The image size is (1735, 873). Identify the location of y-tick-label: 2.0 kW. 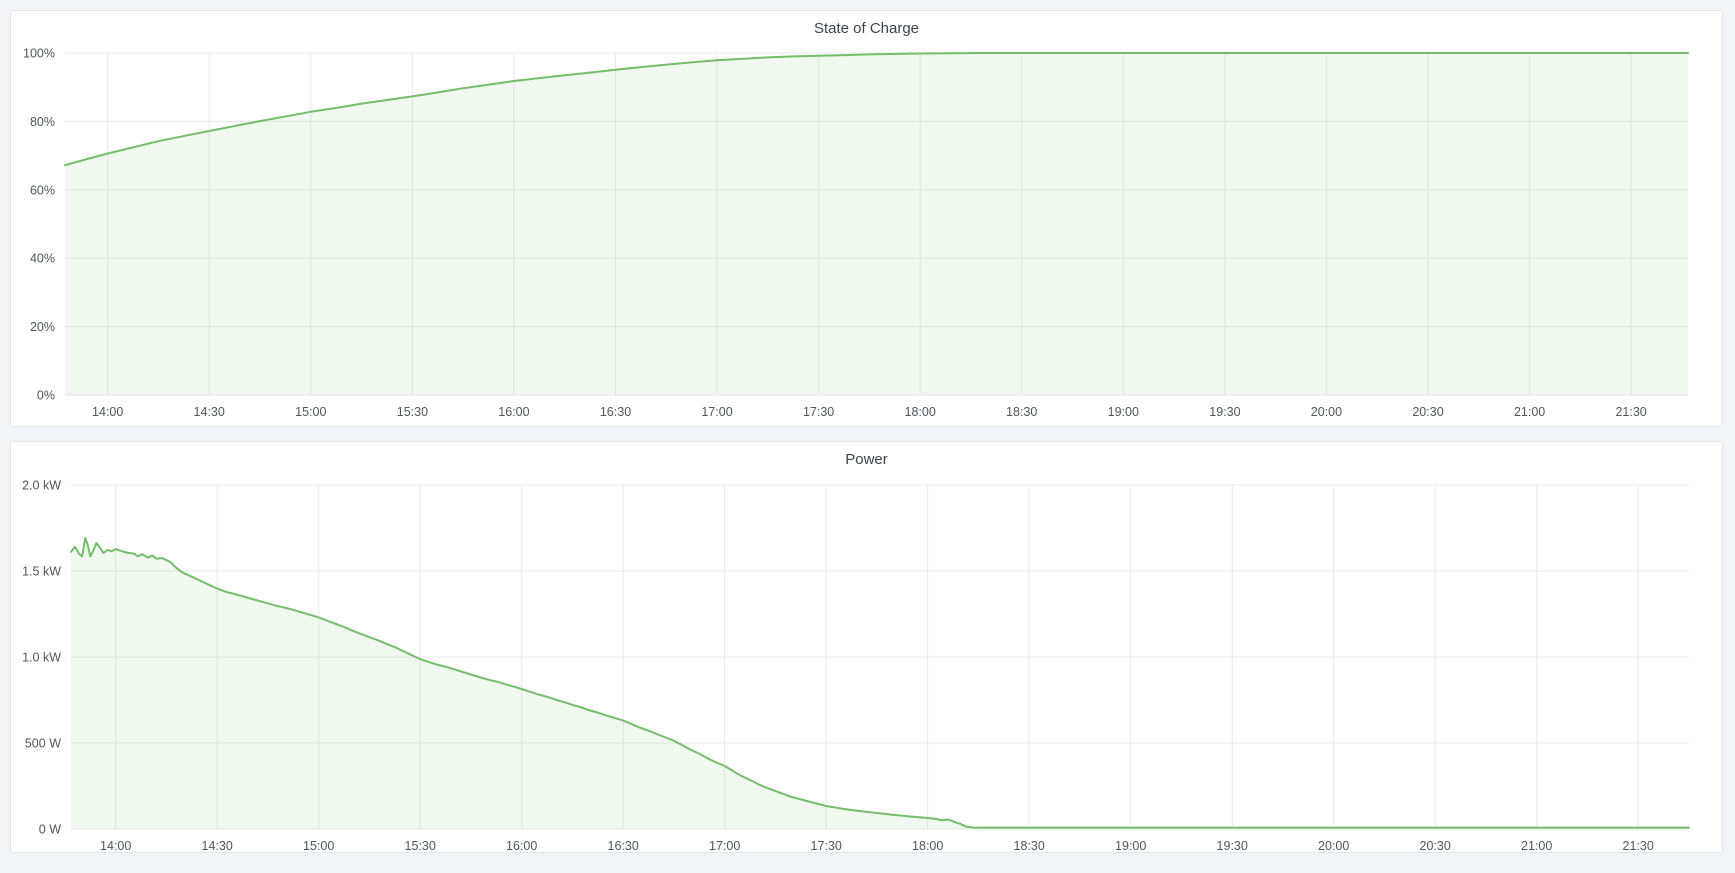
(41, 486).